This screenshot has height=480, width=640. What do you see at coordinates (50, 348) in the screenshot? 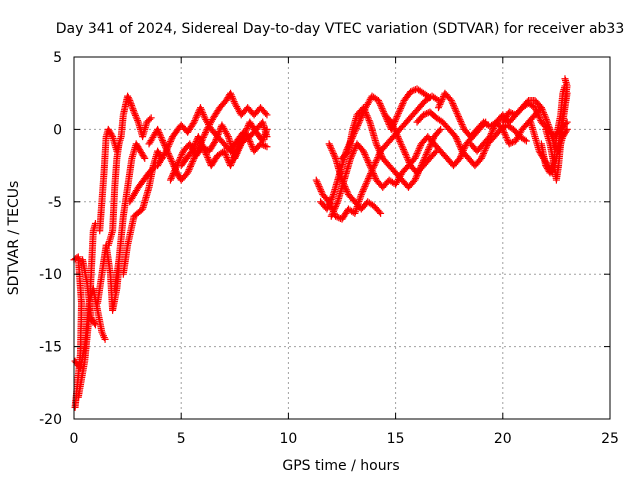
I see `y-tick-label: -15` at bounding box center [50, 348].